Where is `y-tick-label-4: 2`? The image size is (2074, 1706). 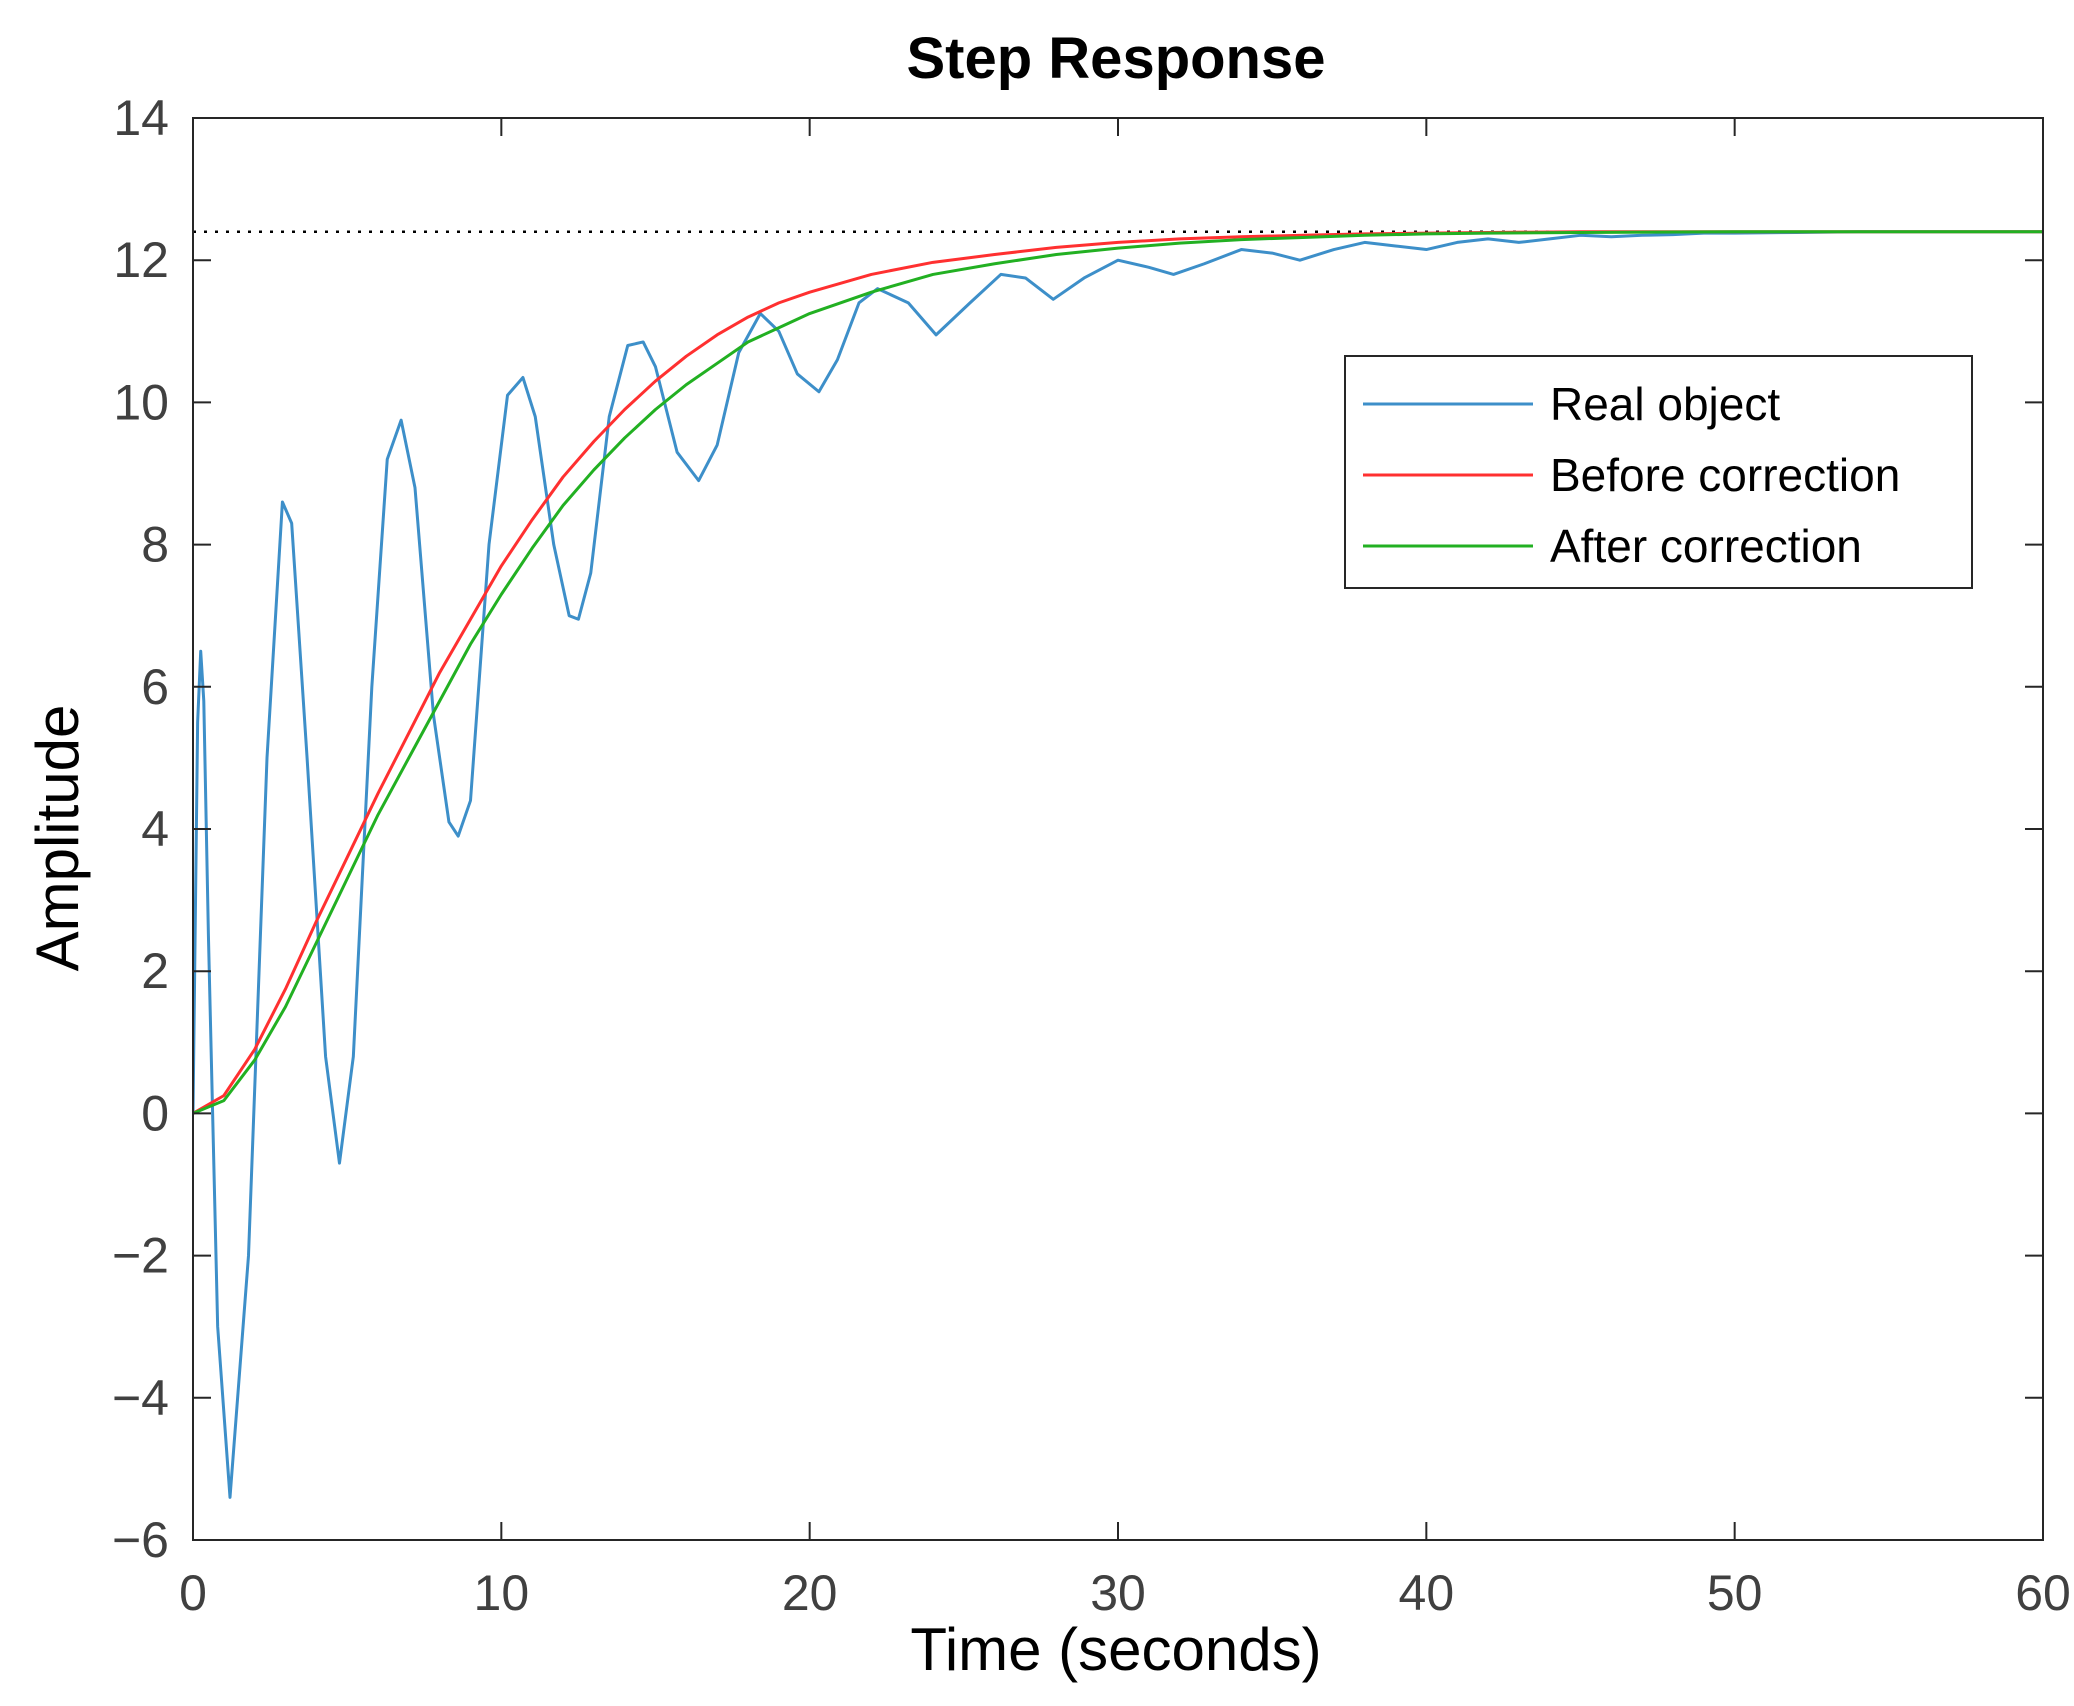
y-tick-label-4: 2 is located at coordinates (155, 971).